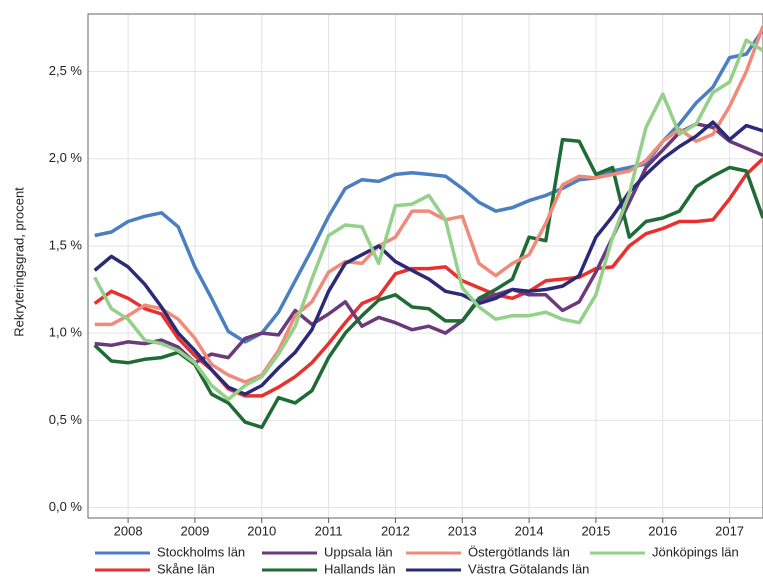 The width and height of the screenshot is (763, 578). Describe the element at coordinates (695, 551) in the screenshot. I see `legend-label: Jönköpings län` at that location.